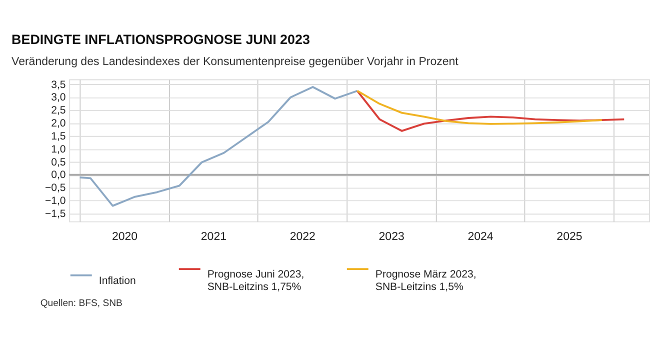 This screenshot has height=342, width=650. Describe the element at coordinates (236, 62) in the screenshot. I see `chart-subtitle: Veränderung des Landesindexes der Konsumentenpreise gegenüber Vorjahr in Prozent` at that location.